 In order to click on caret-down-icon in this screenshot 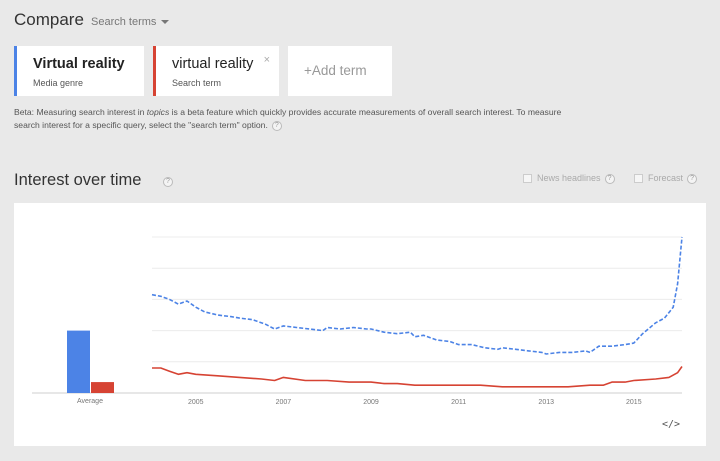, I will do `click(165, 22)`.